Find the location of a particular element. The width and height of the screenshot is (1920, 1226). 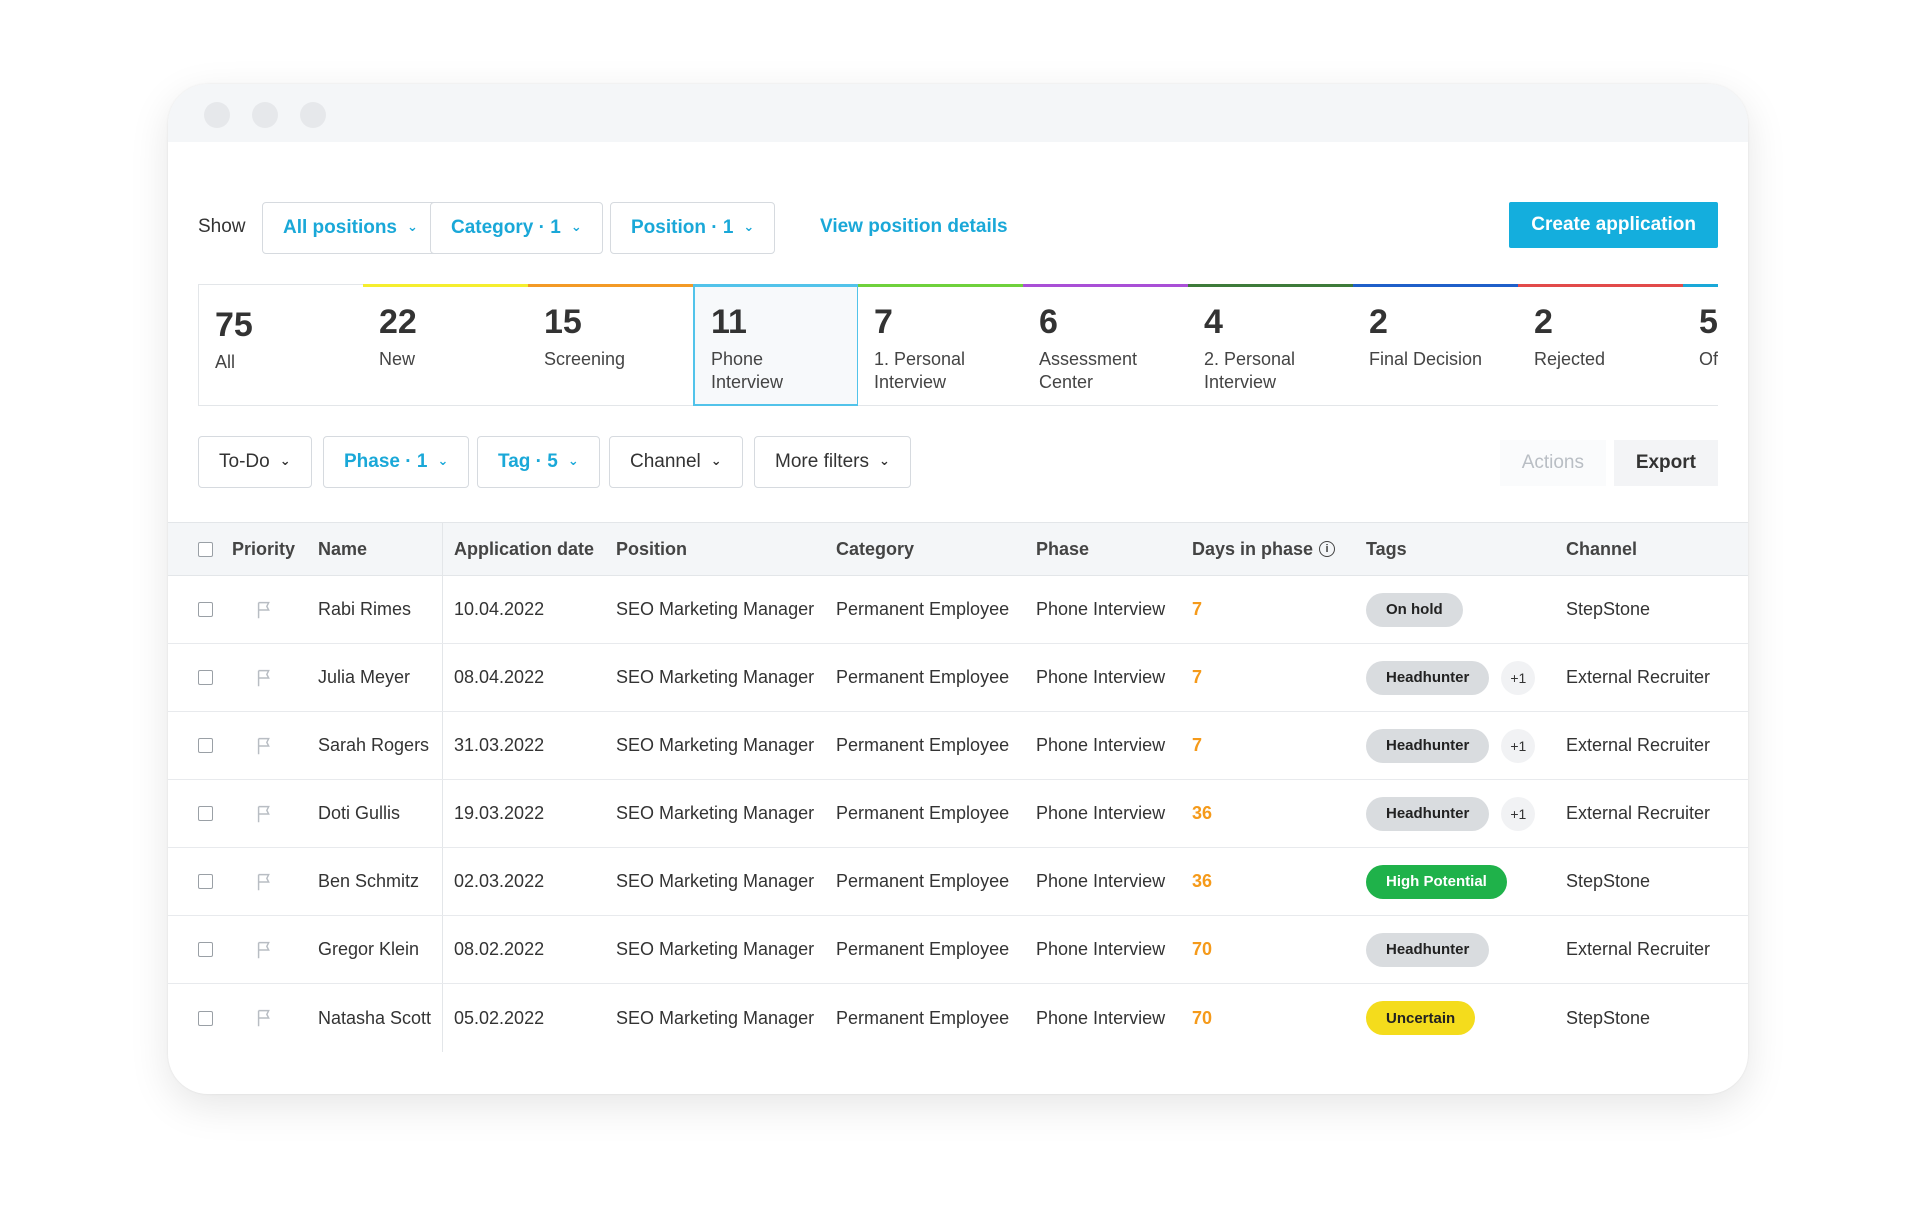

all-positions-dropdown: All positions ⌄ is located at coordinates (350, 228).